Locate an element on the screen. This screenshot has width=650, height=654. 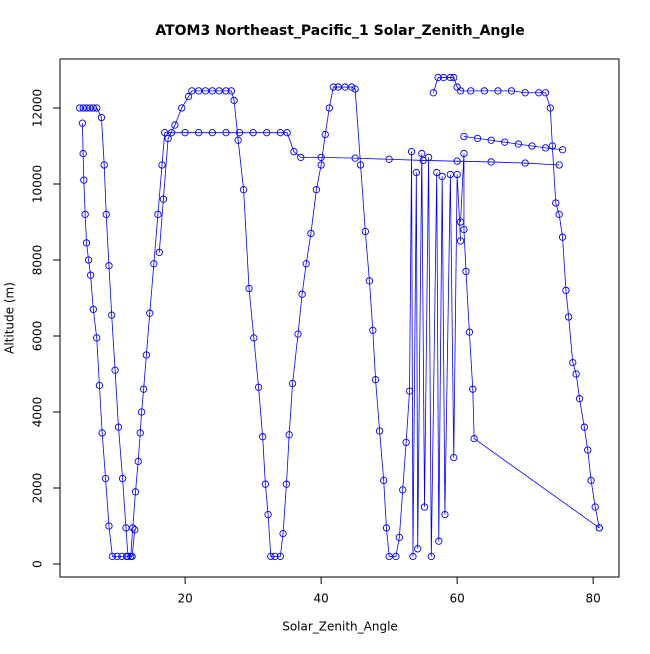
y-tick-label: 10000 is located at coordinates (38, 184).